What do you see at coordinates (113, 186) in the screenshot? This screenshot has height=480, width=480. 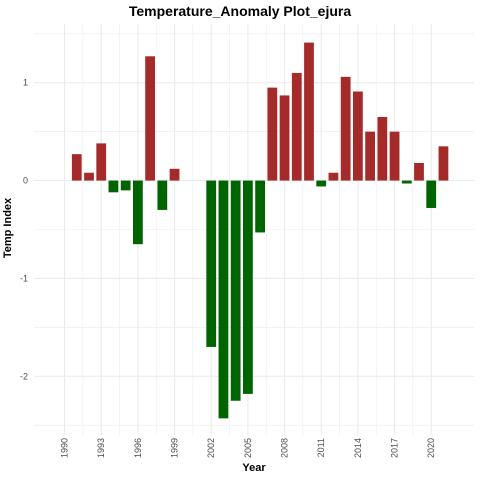 I see `bar-1994` at bounding box center [113, 186].